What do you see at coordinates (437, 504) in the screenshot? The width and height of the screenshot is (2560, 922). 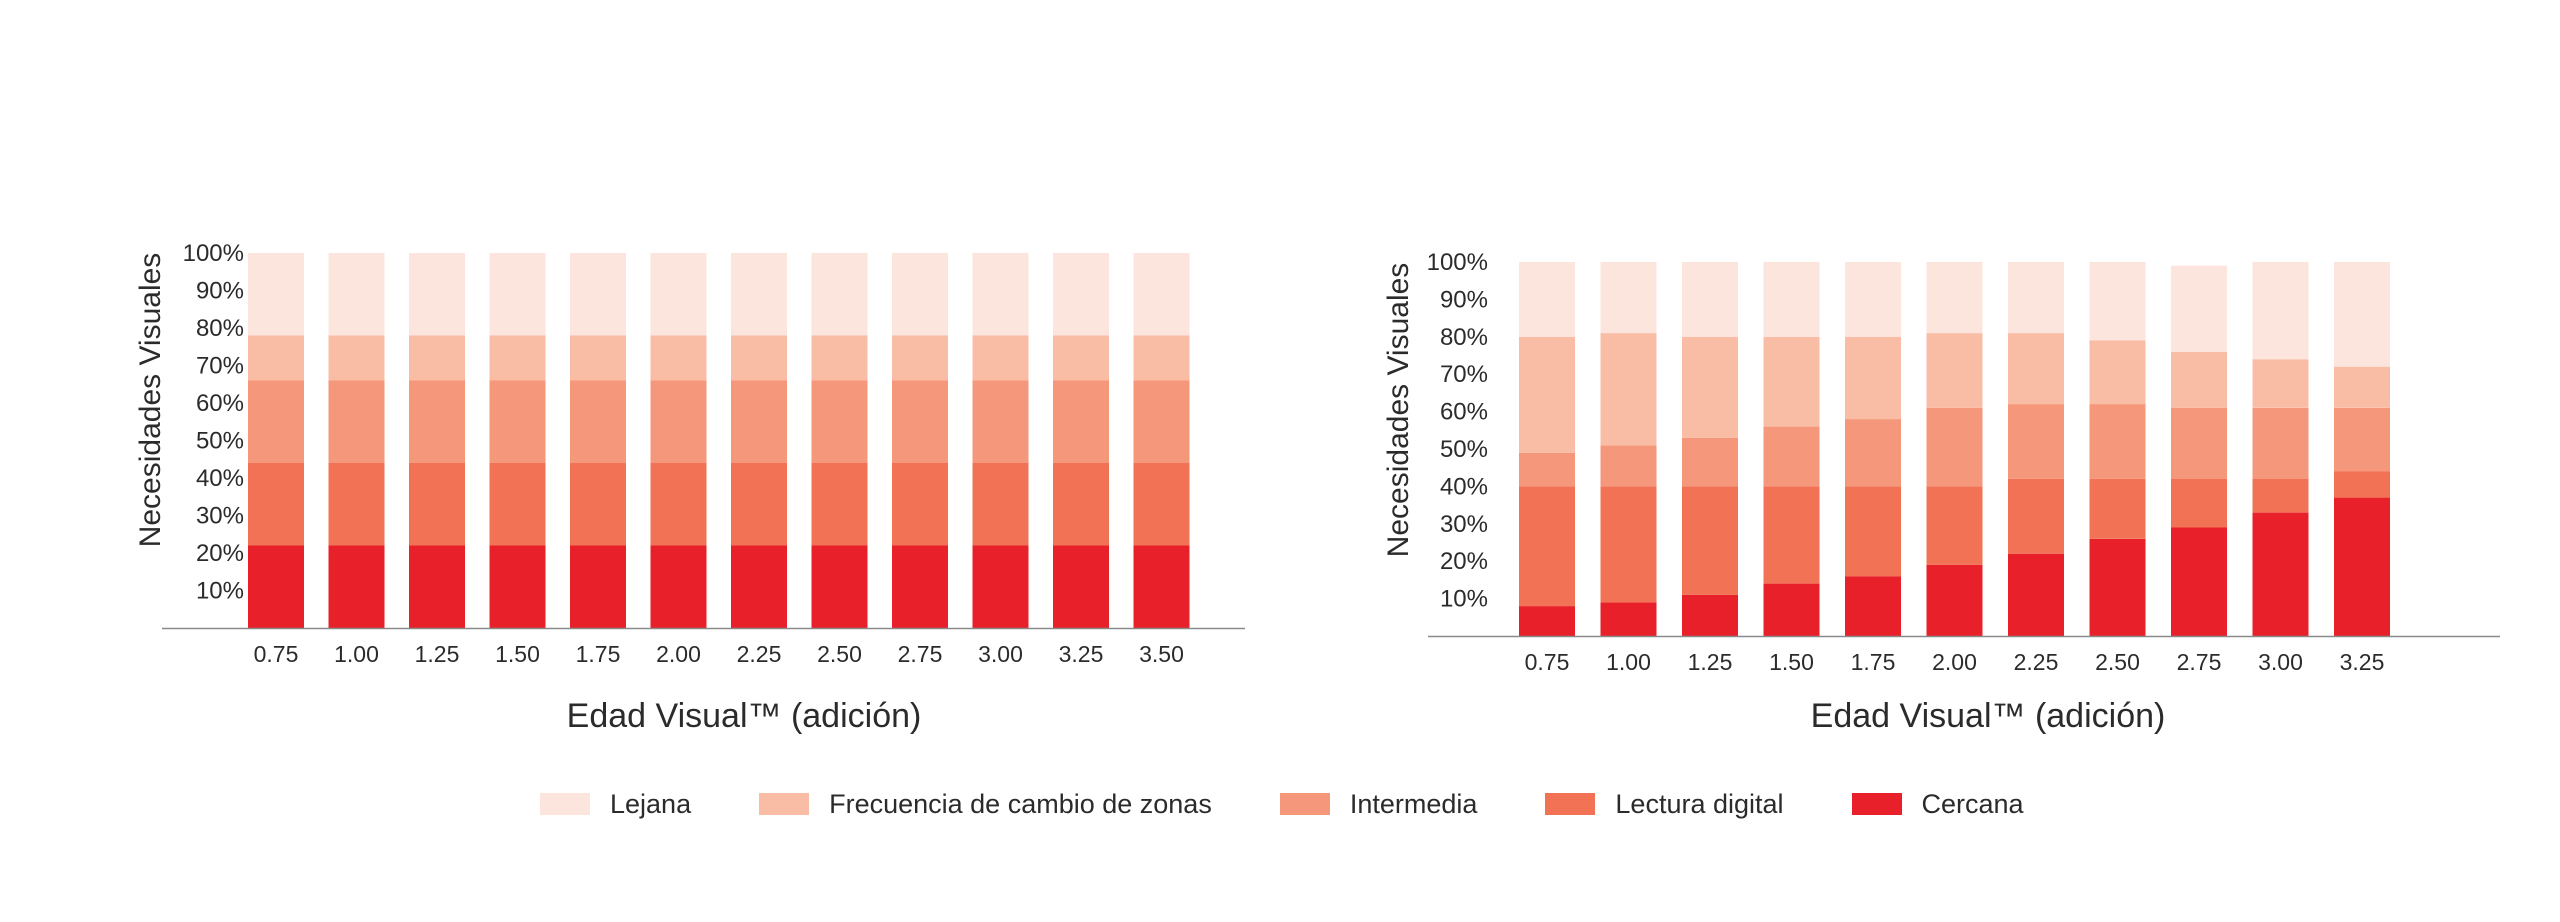 I see `bar-segment-lectura-digital-1.25` at bounding box center [437, 504].